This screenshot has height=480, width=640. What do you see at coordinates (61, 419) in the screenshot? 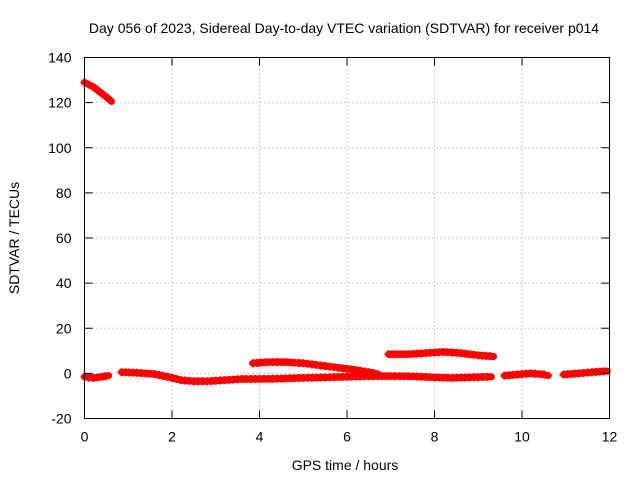
I see `y-tick-label: -20` at bounding box center [61, 419].